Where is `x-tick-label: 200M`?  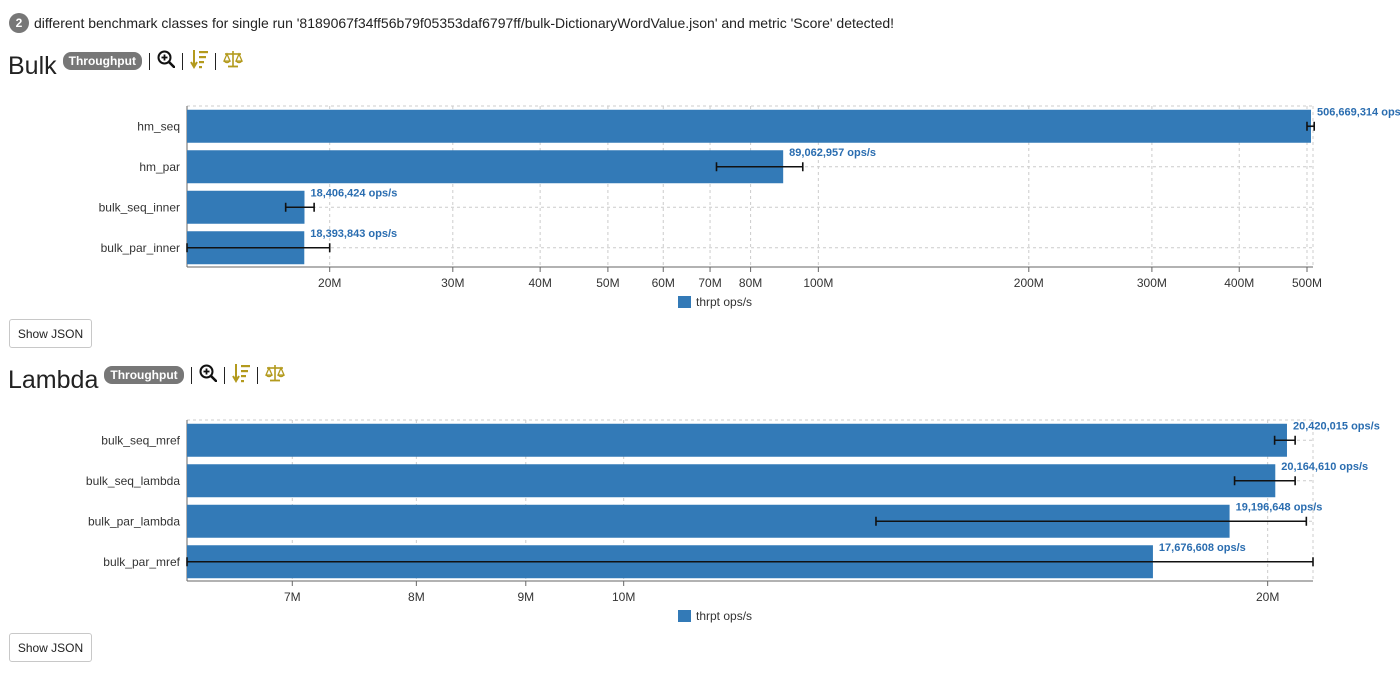
x-tick-label: 200M is located at coordinates (1029, 283).